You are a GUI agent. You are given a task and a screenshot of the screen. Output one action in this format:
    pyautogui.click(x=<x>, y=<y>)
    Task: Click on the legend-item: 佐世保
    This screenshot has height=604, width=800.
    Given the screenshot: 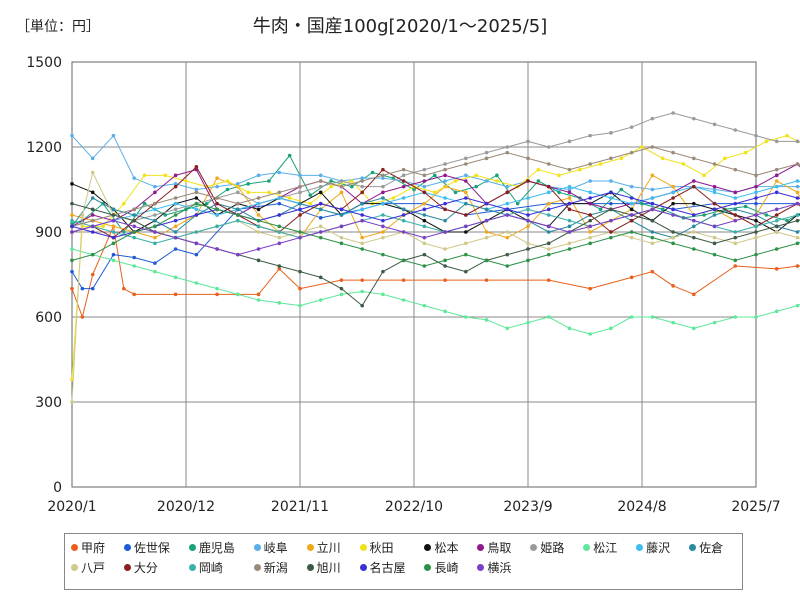 What is the action you would take?
    pyautogui.click(x=153, y=547)
    